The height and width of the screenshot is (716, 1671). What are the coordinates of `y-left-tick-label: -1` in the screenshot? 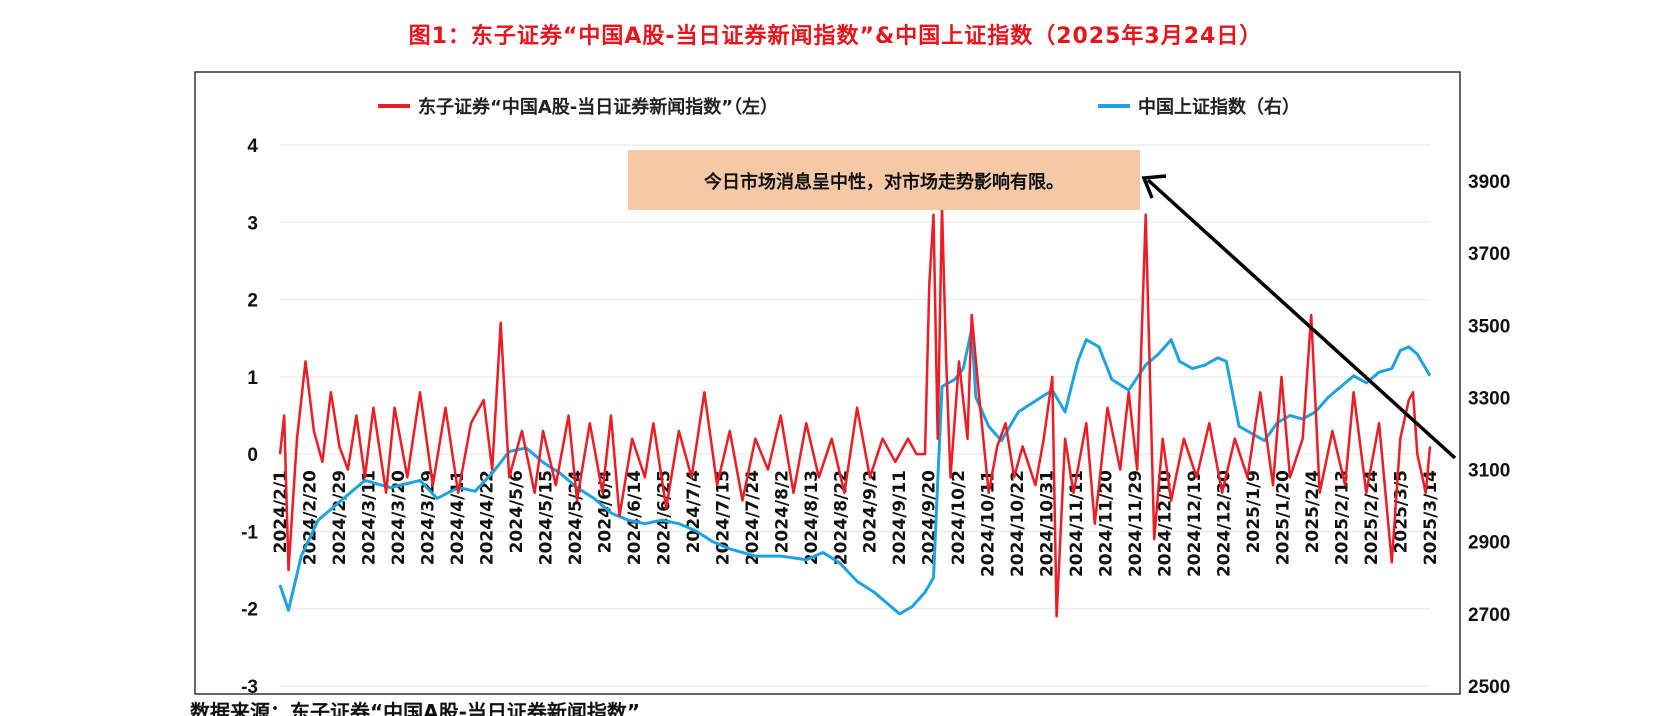 It's located at (249, 532).